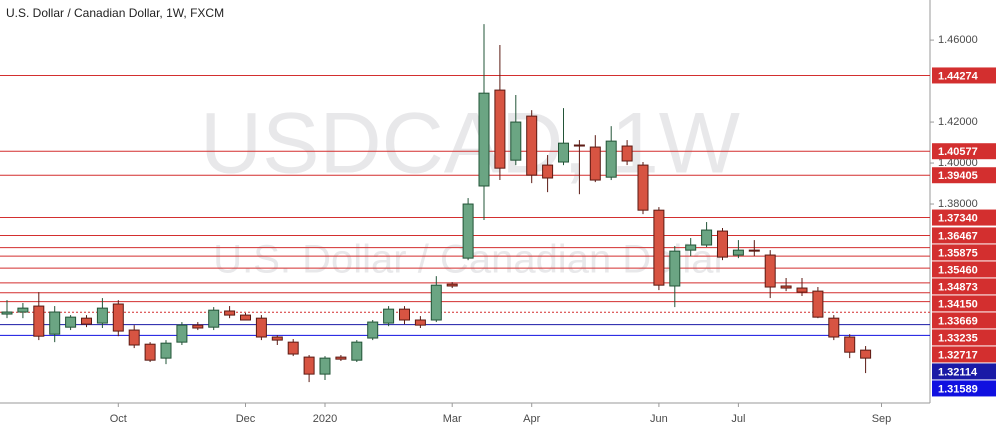 This screenshot has width=1003, height=435. Describe the element at coordinates (958, 338) in the screenshot. I see `level-label: 1.33235` at that location.